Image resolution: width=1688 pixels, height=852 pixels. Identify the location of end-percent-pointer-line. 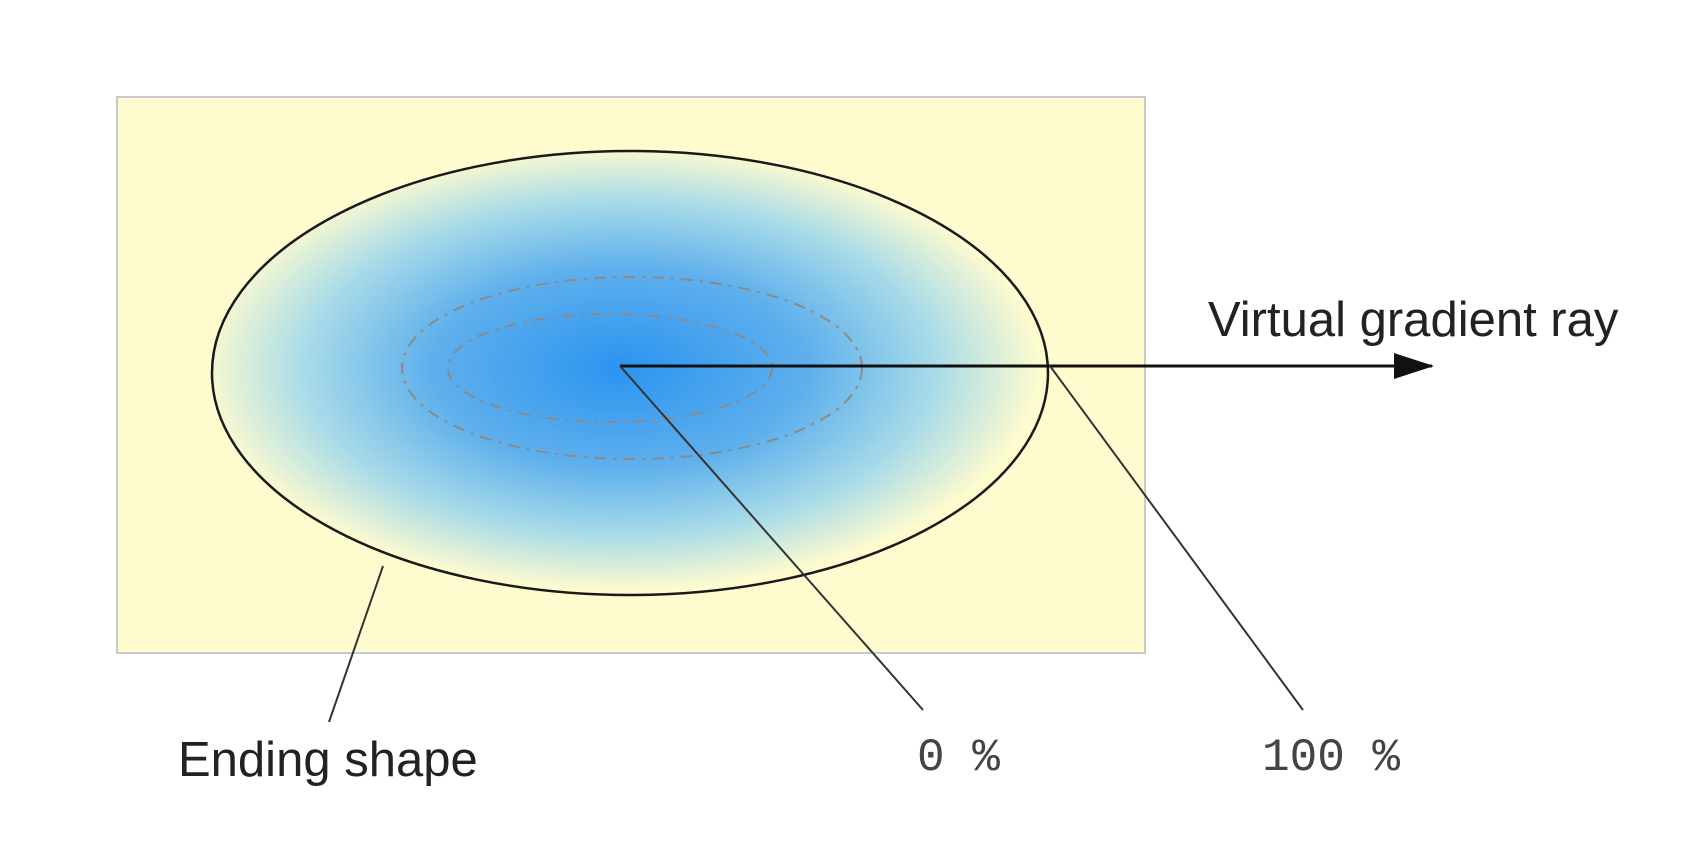
(1176, 538).